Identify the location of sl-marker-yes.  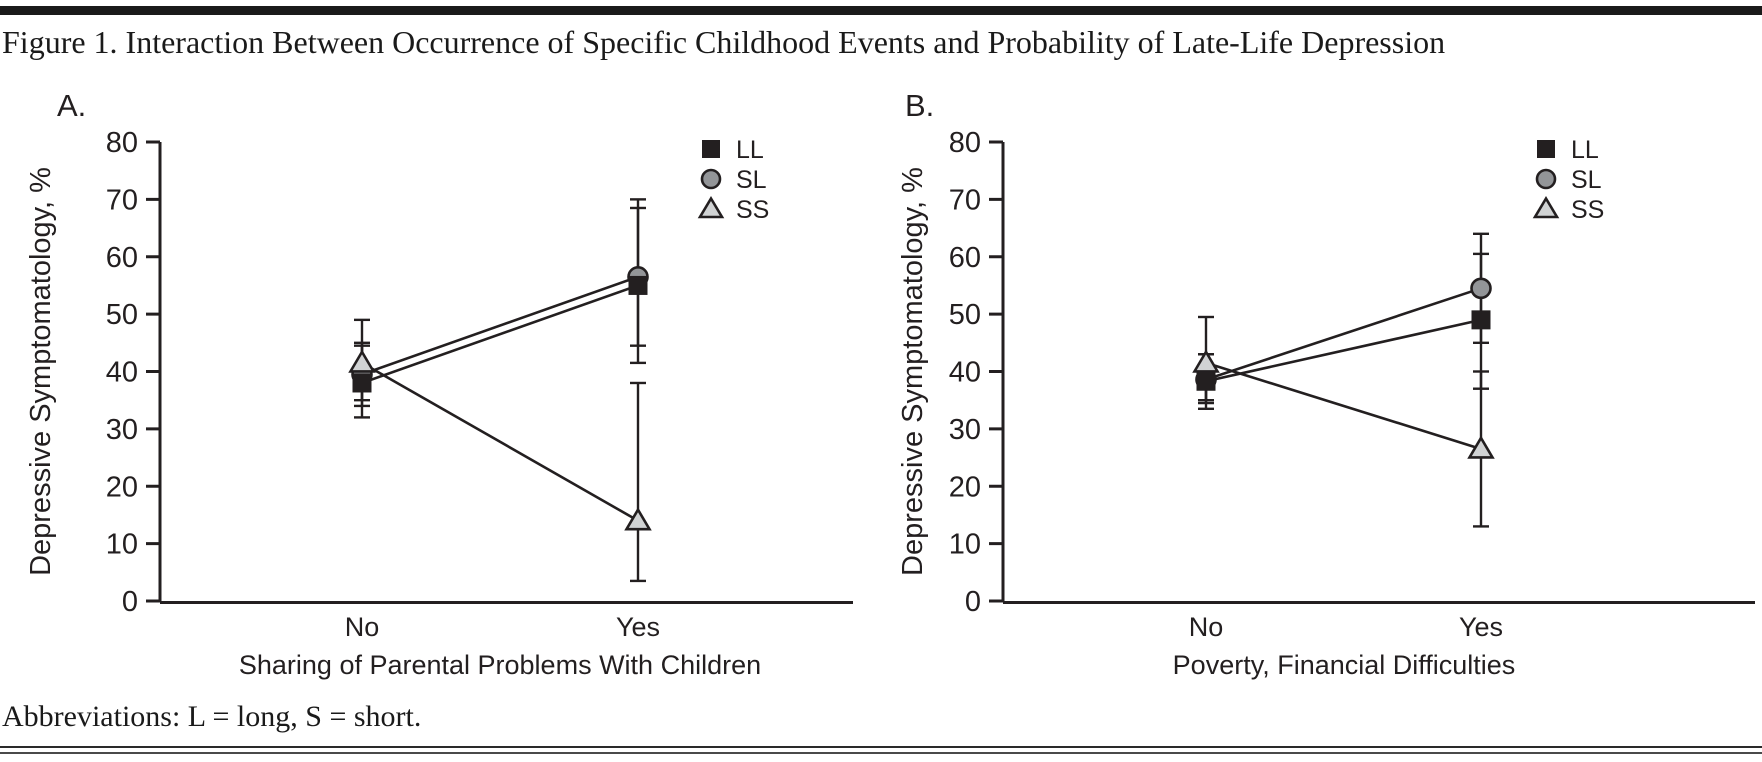
(1481, 288).